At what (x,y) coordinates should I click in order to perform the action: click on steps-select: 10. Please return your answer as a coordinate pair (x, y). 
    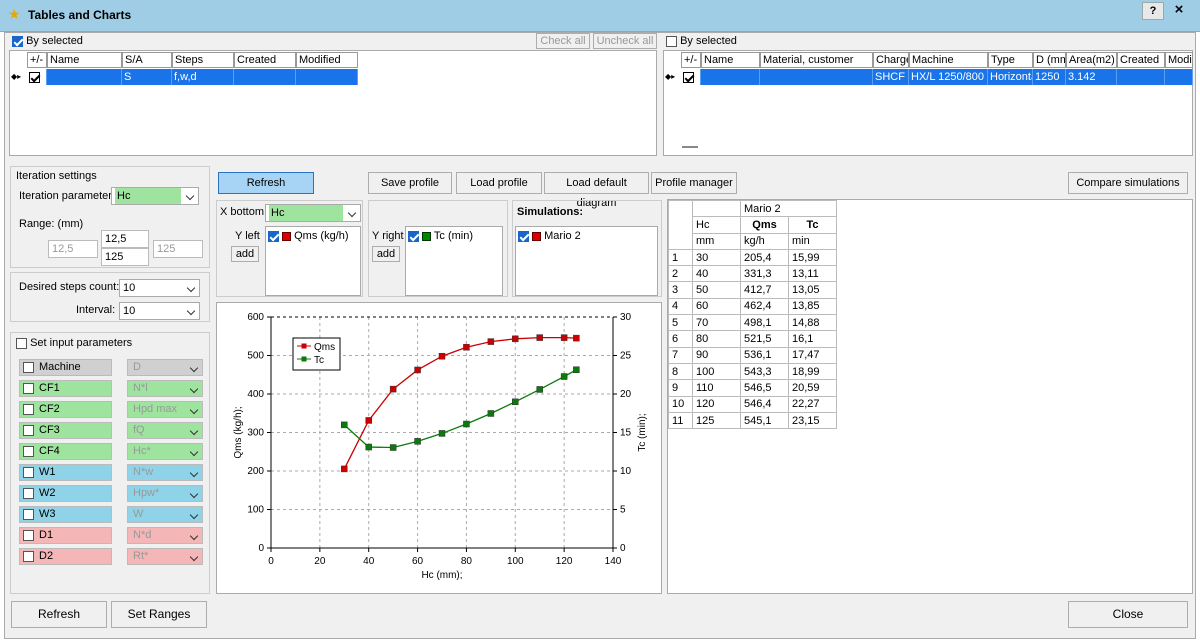
    Looking at the image, I should click on (159, 288).